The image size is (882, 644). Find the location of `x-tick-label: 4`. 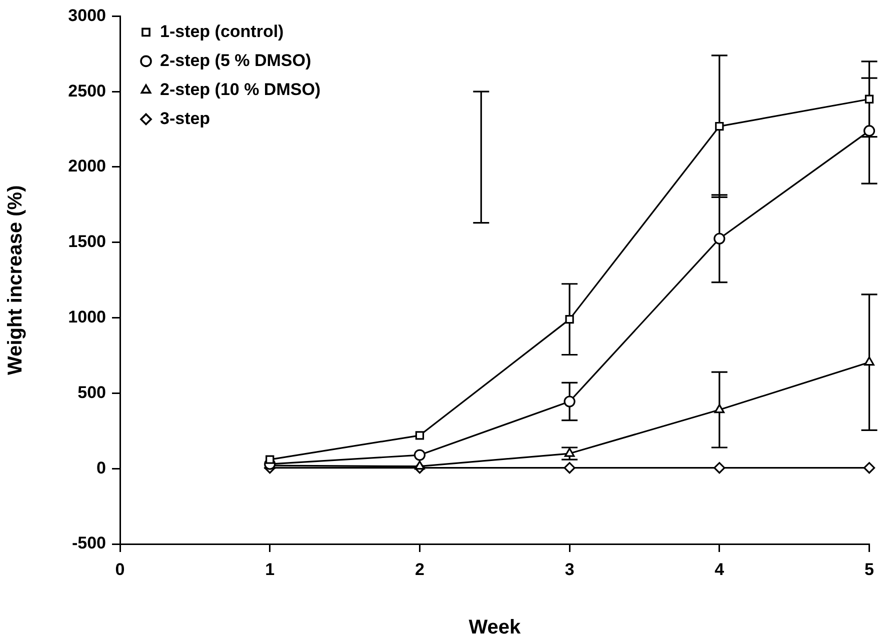

x-tick-label: 4 is located at coordinates (719, 569).